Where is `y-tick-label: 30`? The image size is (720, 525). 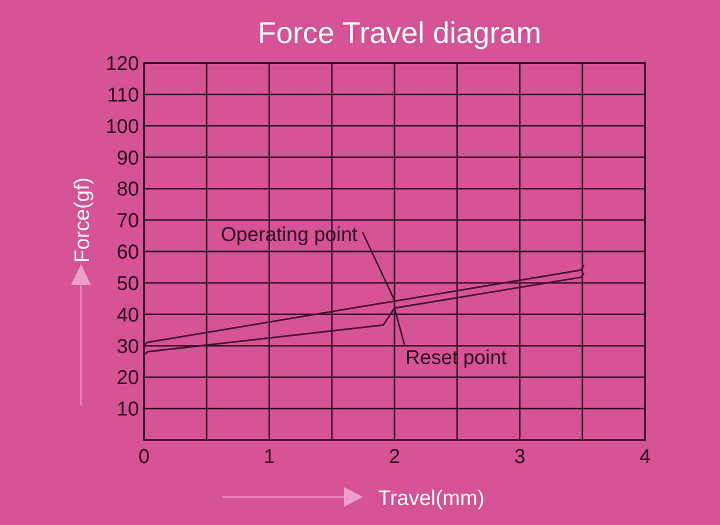
y-tick-label: 30 is located at coordinates (127, 347).